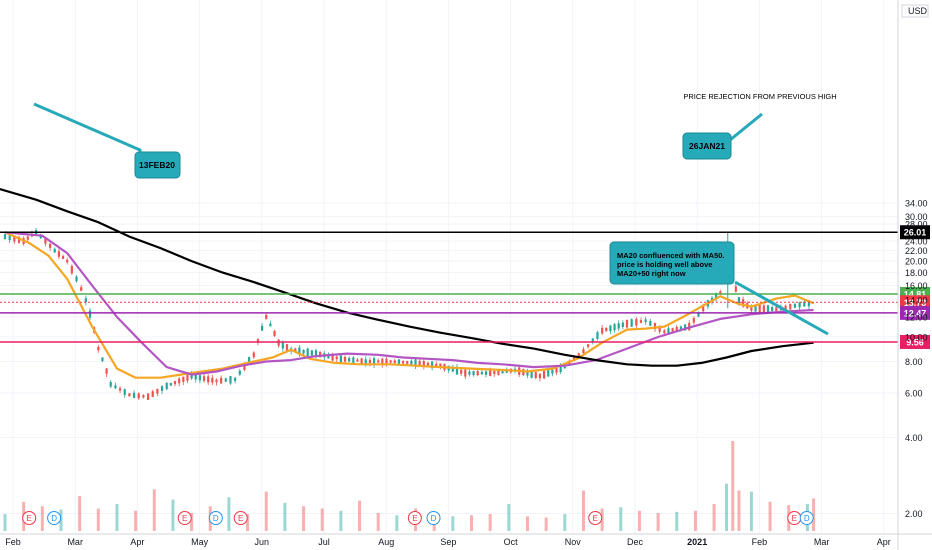 The image size is (932, 550). What do you see at coordinates (707, 146) in the screenshot?
I see `callout-text-26jan21: 26JAN21` at bounding box center [707, 146].